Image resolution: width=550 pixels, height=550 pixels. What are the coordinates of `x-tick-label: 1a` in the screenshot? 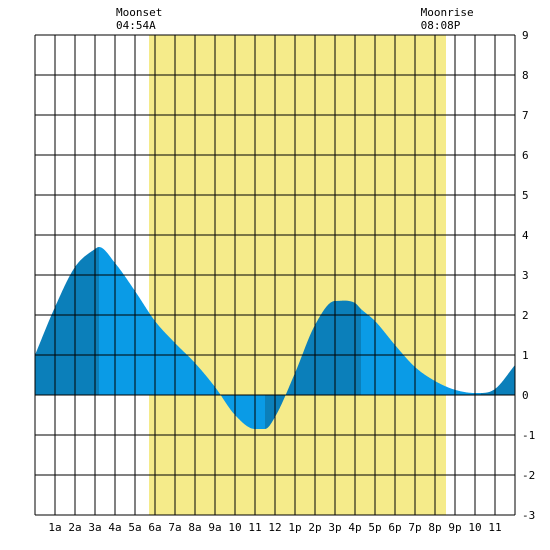 It's located at (54, 527).